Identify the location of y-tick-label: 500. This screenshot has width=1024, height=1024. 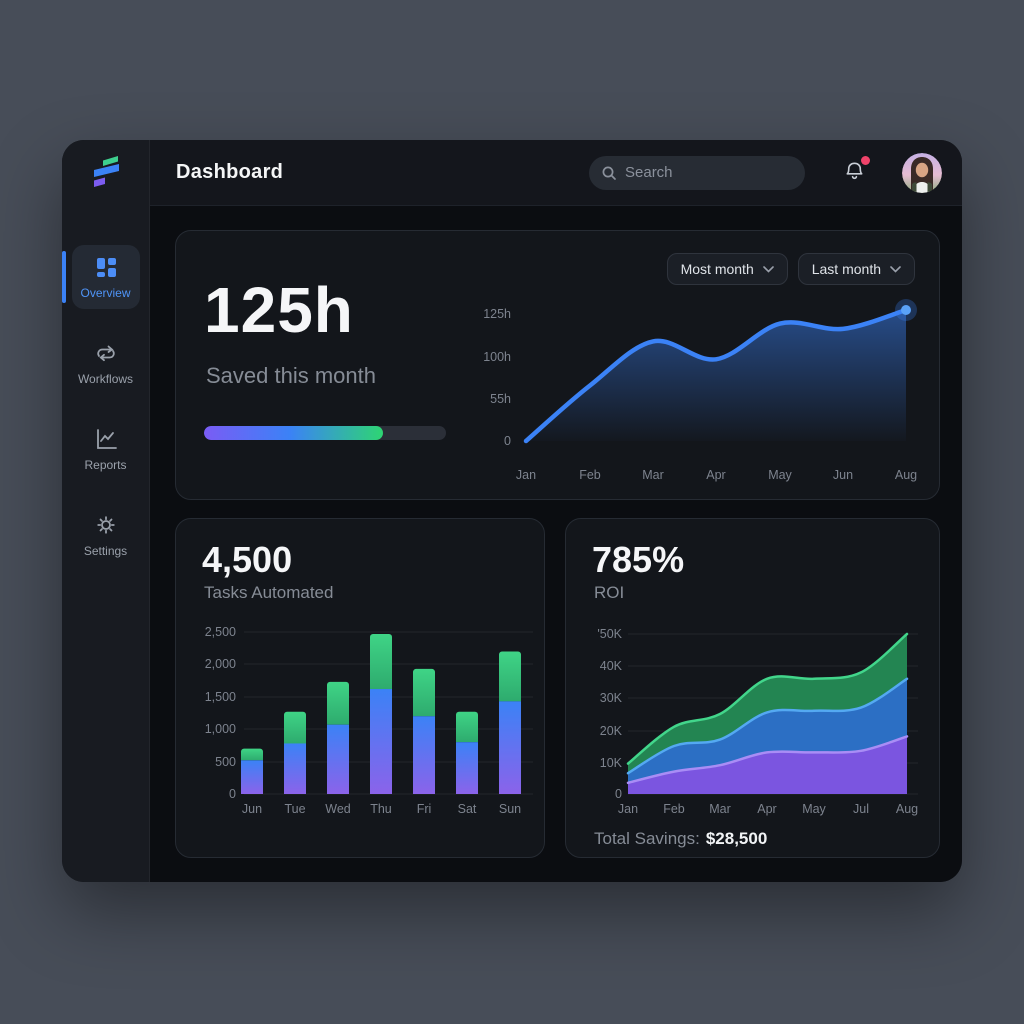
(225, 762).